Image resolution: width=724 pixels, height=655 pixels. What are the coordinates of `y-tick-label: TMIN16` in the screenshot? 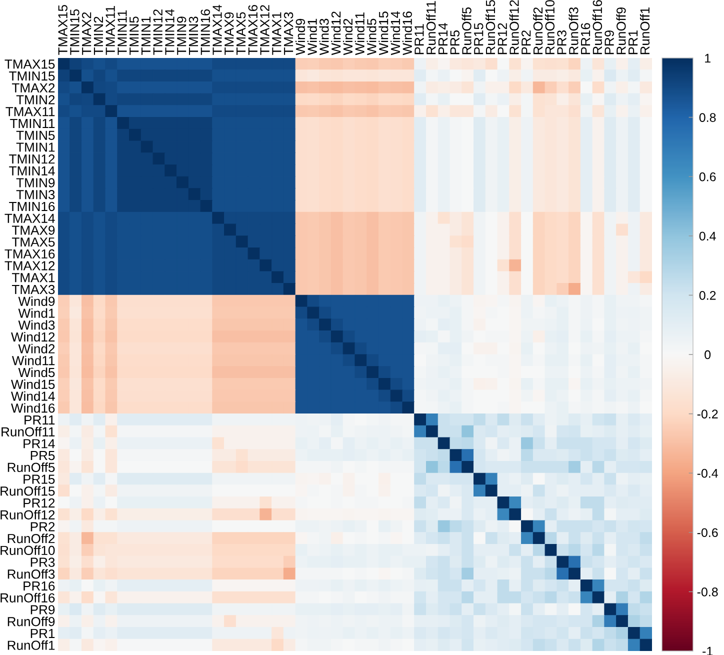 It's located at (32, 207).